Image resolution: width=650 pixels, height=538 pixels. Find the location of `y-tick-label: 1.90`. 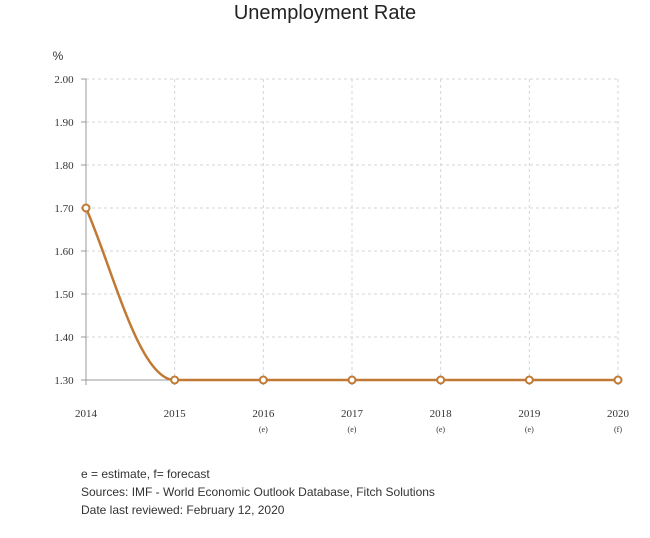

y-tick-label: 1.90 is located at coordinates (64, 123).